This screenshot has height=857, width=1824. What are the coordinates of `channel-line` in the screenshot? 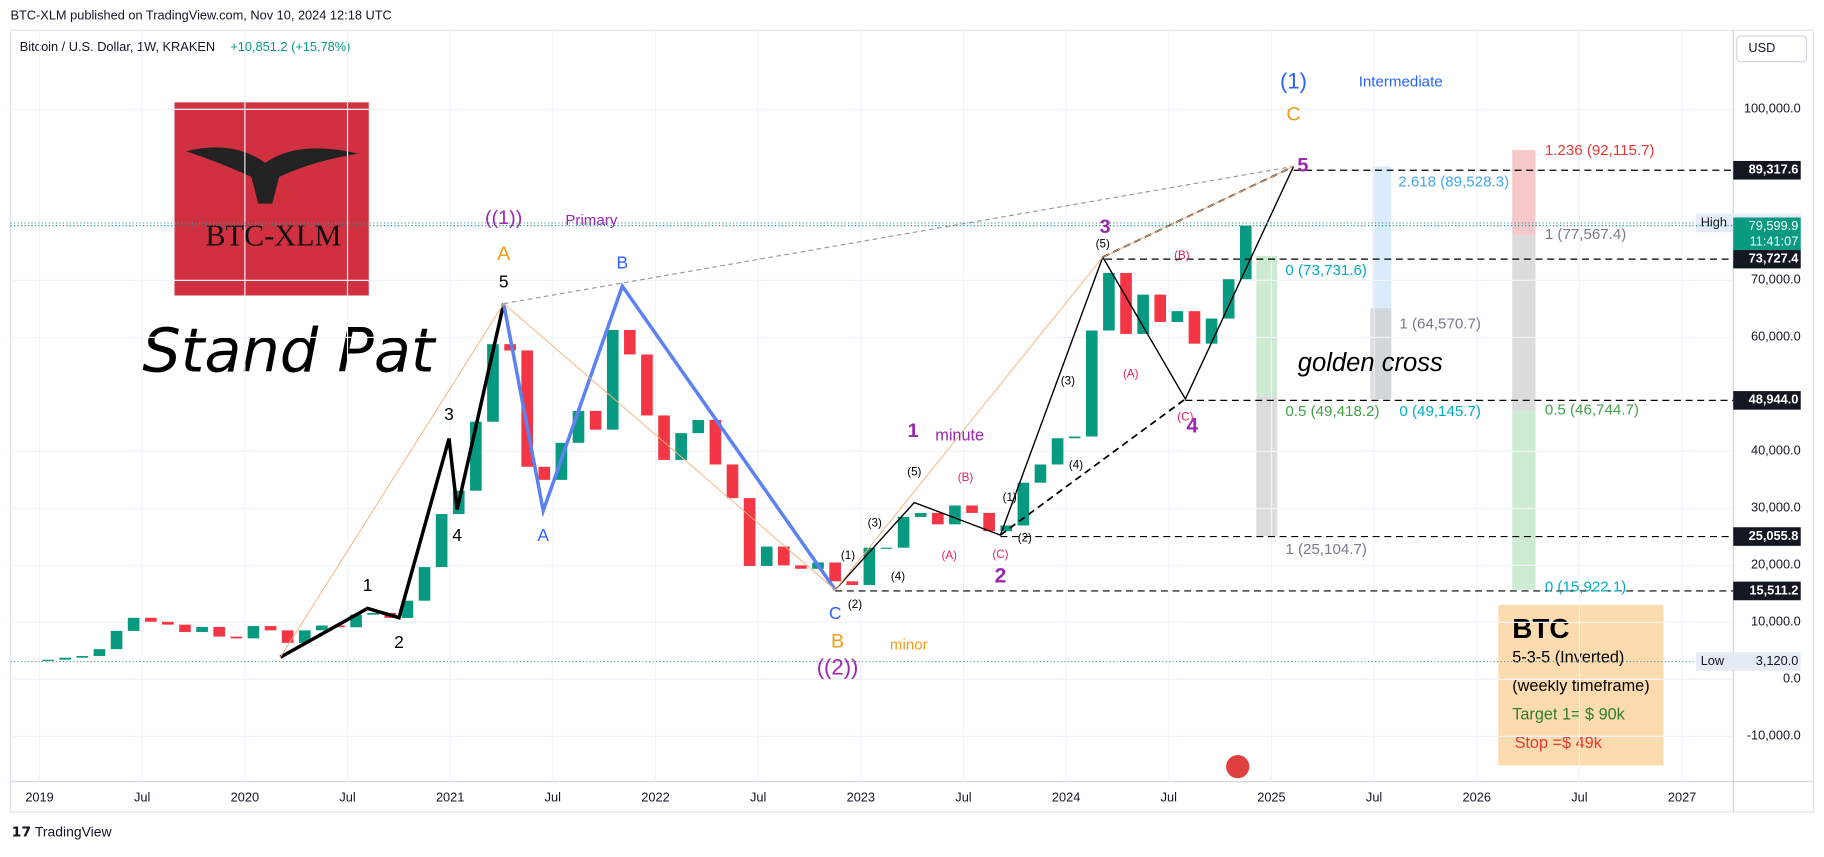 It's located at (1092, 467).